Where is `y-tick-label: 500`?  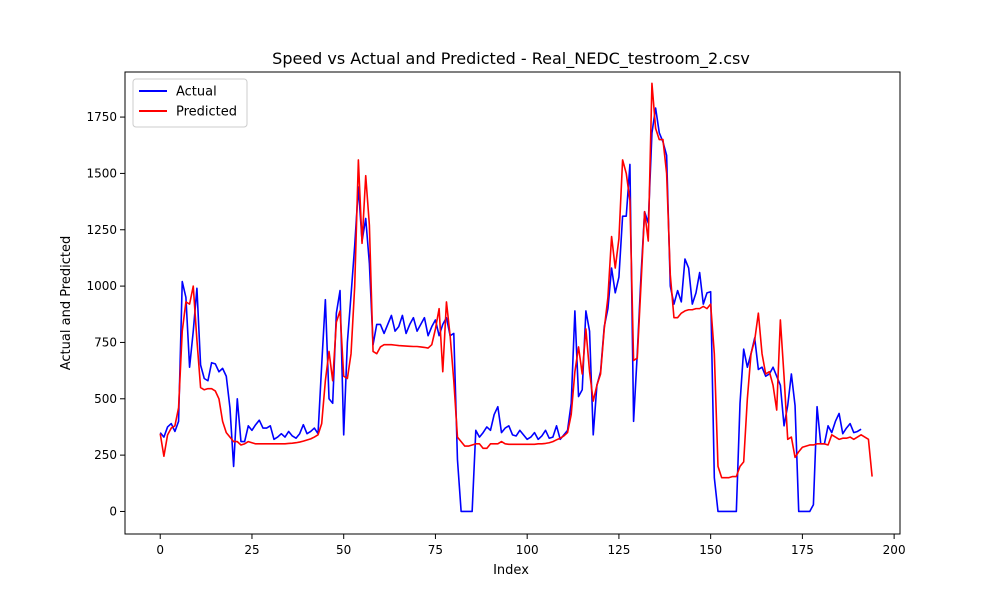
y-tick-label: 500 is located at coordinates (105, 399).